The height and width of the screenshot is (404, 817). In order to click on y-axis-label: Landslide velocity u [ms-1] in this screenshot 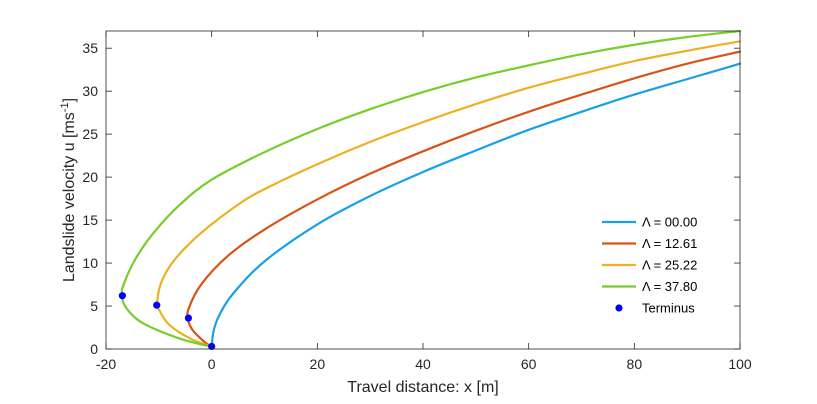, I will do `click(68, 190)`.